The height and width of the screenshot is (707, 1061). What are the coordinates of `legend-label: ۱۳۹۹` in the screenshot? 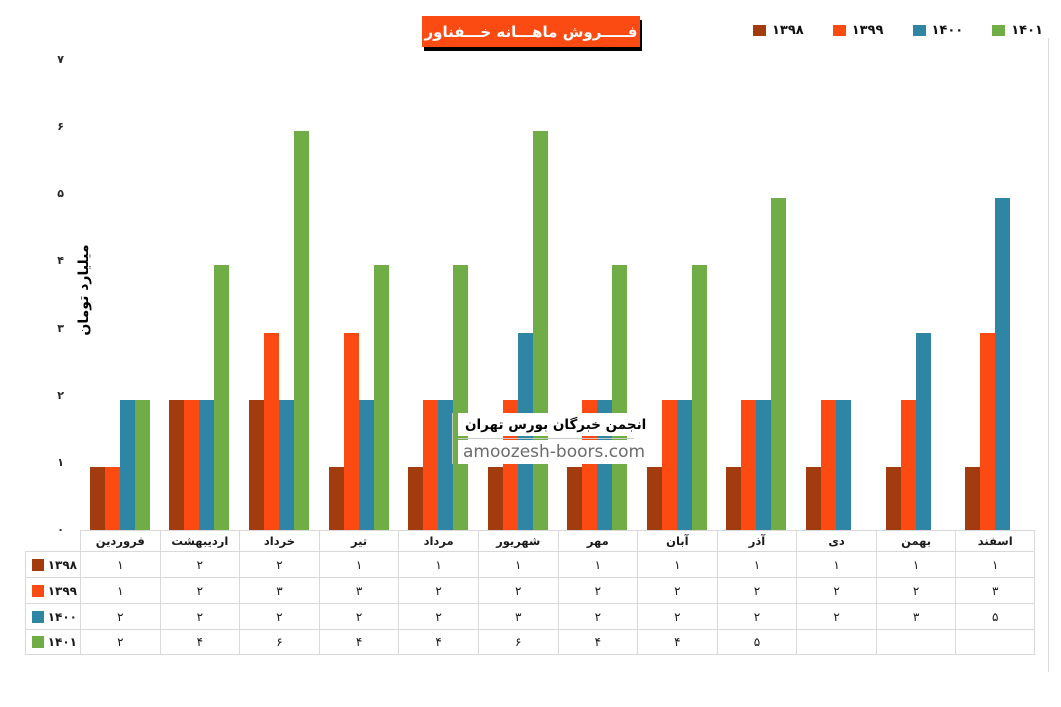 It's located at (867, 30).